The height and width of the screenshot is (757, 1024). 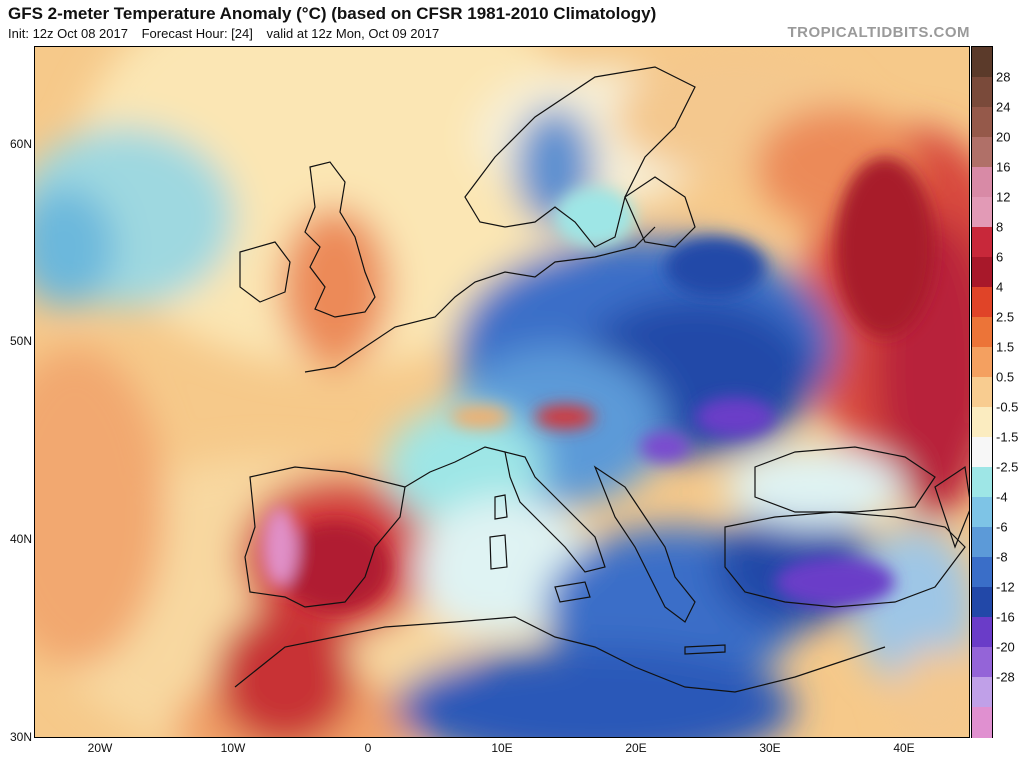 What do you see at coordinates (878, 32) in the screenshot?
I see `brand-logo-text: TROPICALTIDBITS.COM` at bounding box center [878, 32].